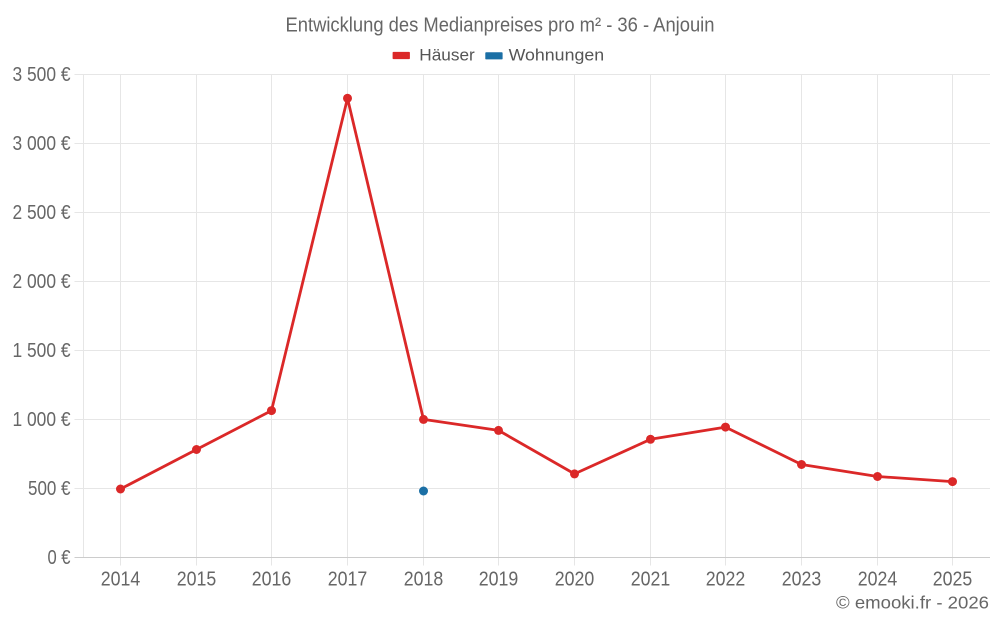 Image resolution: width=1000 pixels, height=630 pixels. Describe the element at coordinates (42, 420) in the screenshot. I see `svg-text: 1 000 €` at that location.